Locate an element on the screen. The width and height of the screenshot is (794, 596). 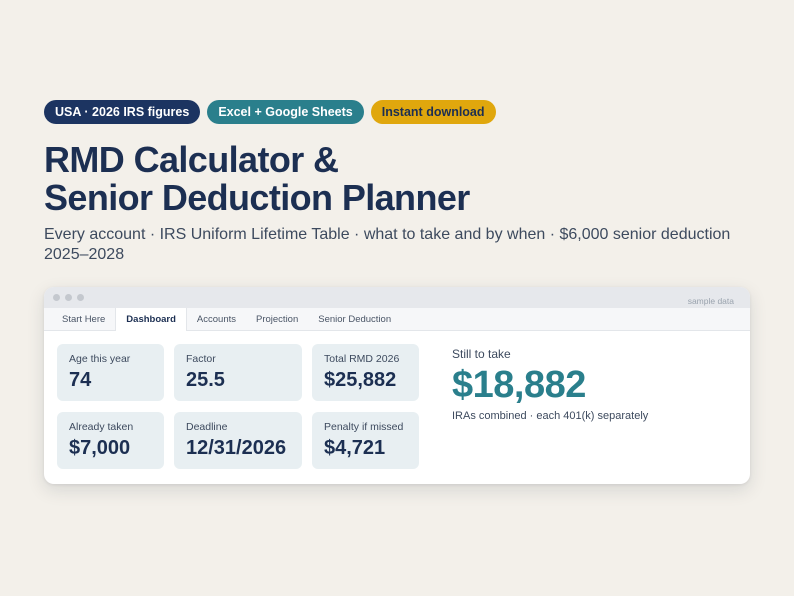
page-title-line-2: Senior Deduction Planner is located at coordinates (257, 197).